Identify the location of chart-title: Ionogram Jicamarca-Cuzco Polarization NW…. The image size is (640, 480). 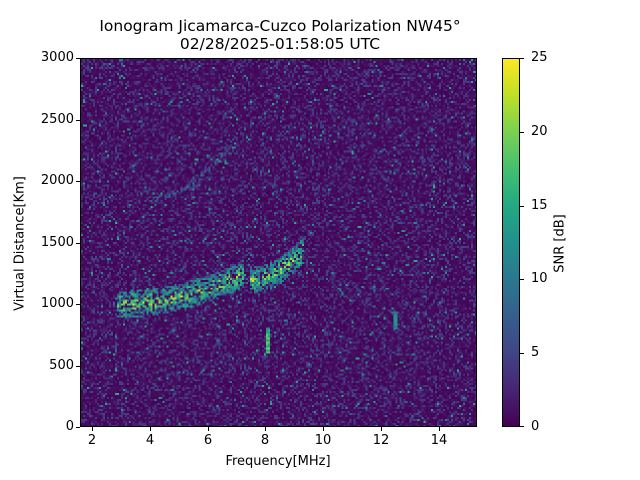
(280, 26).